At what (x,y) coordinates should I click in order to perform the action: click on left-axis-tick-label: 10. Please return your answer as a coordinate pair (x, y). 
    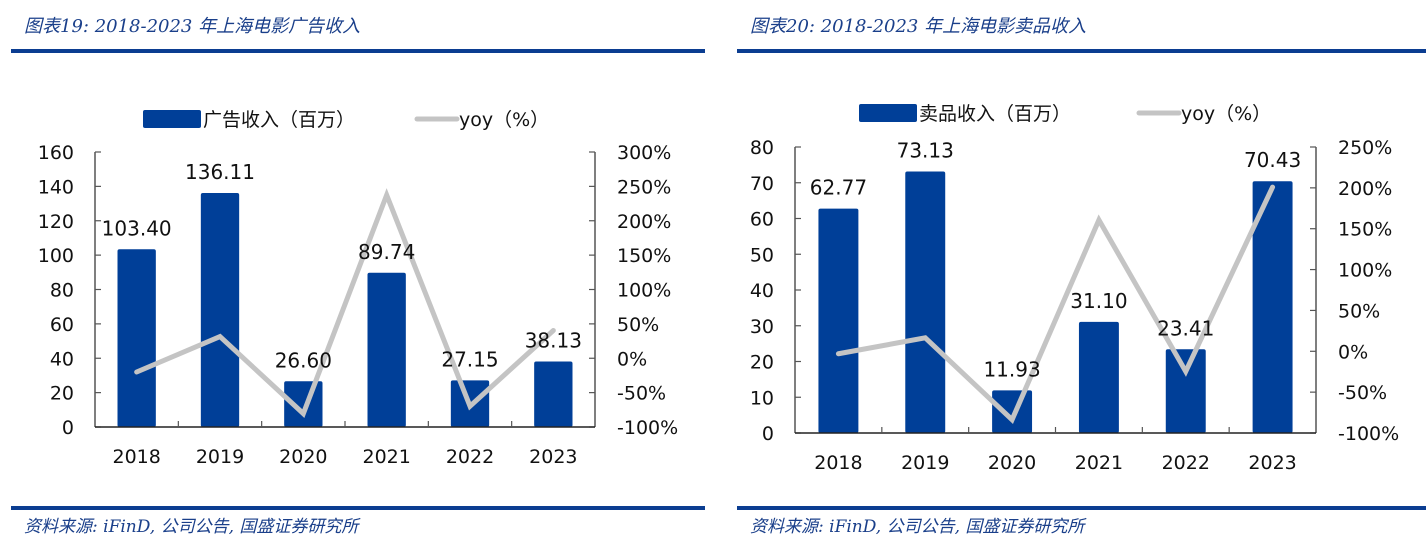
    Looking at the image, I should click on (762, 398).